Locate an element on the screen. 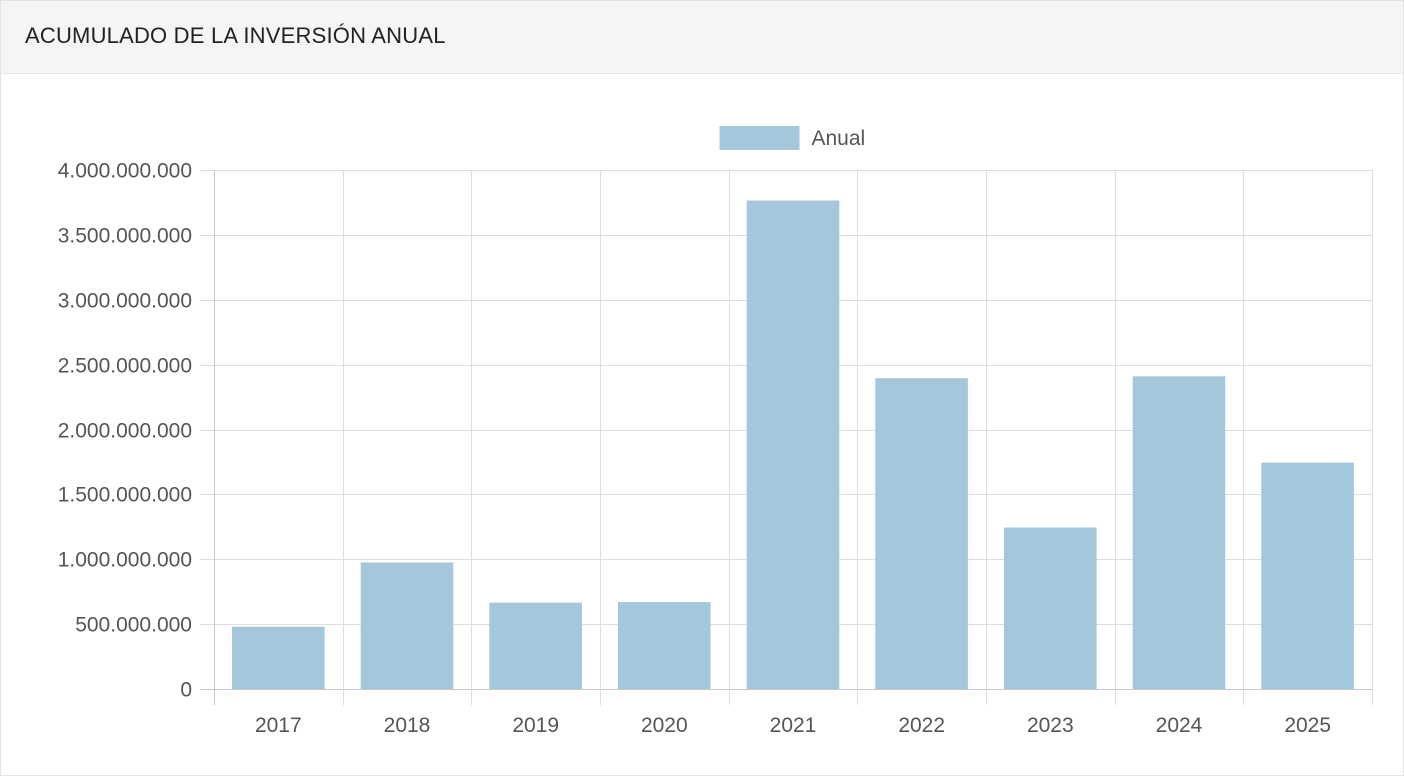  x-tick-label: 2023 is located at coordinates (1050, 725).